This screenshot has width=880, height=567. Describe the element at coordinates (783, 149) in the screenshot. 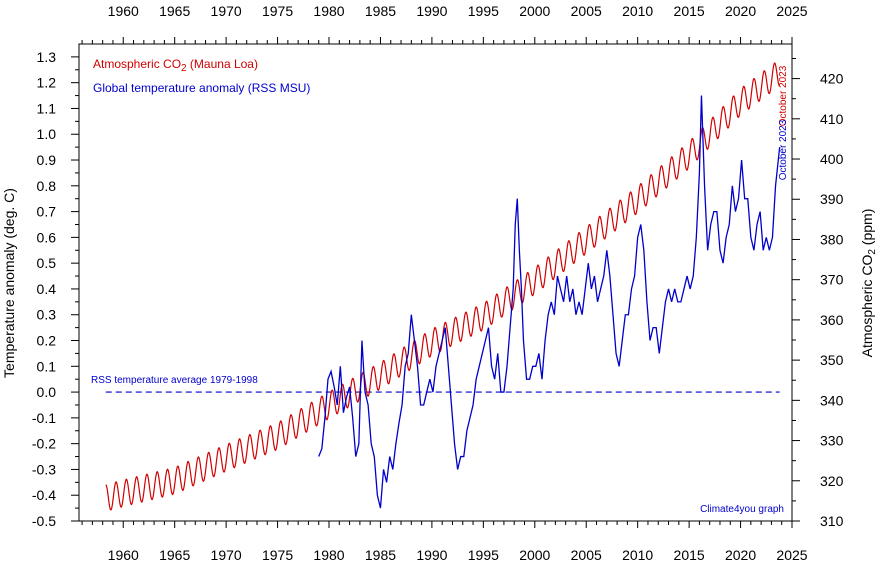

I see `temperature-end-annotation: October 2023` at that location.